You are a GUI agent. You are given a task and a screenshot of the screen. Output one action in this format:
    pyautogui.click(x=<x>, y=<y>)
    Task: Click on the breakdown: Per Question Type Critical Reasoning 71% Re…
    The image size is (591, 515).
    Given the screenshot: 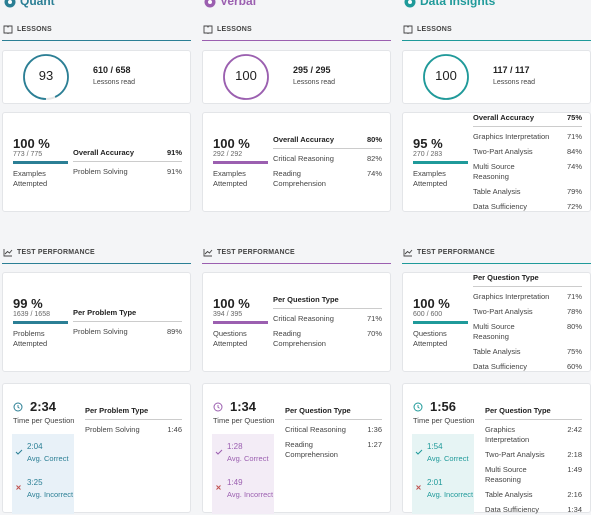 What is the action you would take?
    pyautogui.click(x=327, y=322)
    